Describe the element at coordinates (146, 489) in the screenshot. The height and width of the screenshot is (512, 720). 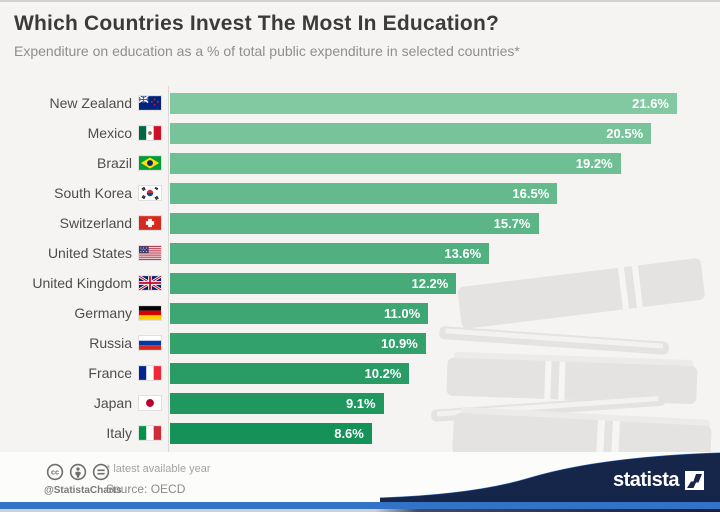
I see `chart-source: Source: OECD` at that location.